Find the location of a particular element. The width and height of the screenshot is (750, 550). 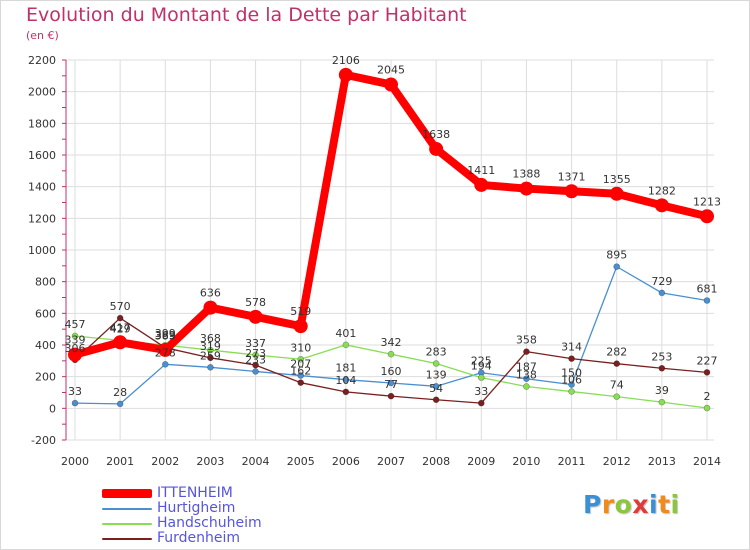

data-label: 225 is located at coordinates (481, 361).